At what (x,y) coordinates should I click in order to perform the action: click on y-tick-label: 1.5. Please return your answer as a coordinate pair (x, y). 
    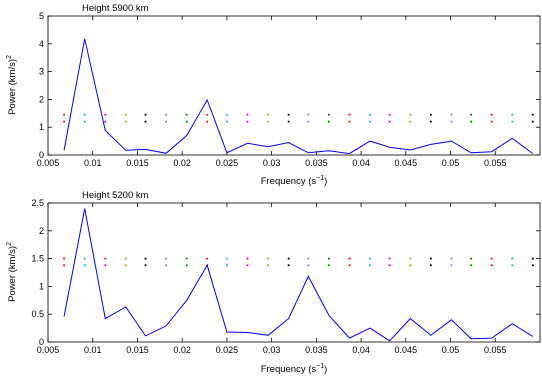
    Looking at the image, I should click on (37, 259).